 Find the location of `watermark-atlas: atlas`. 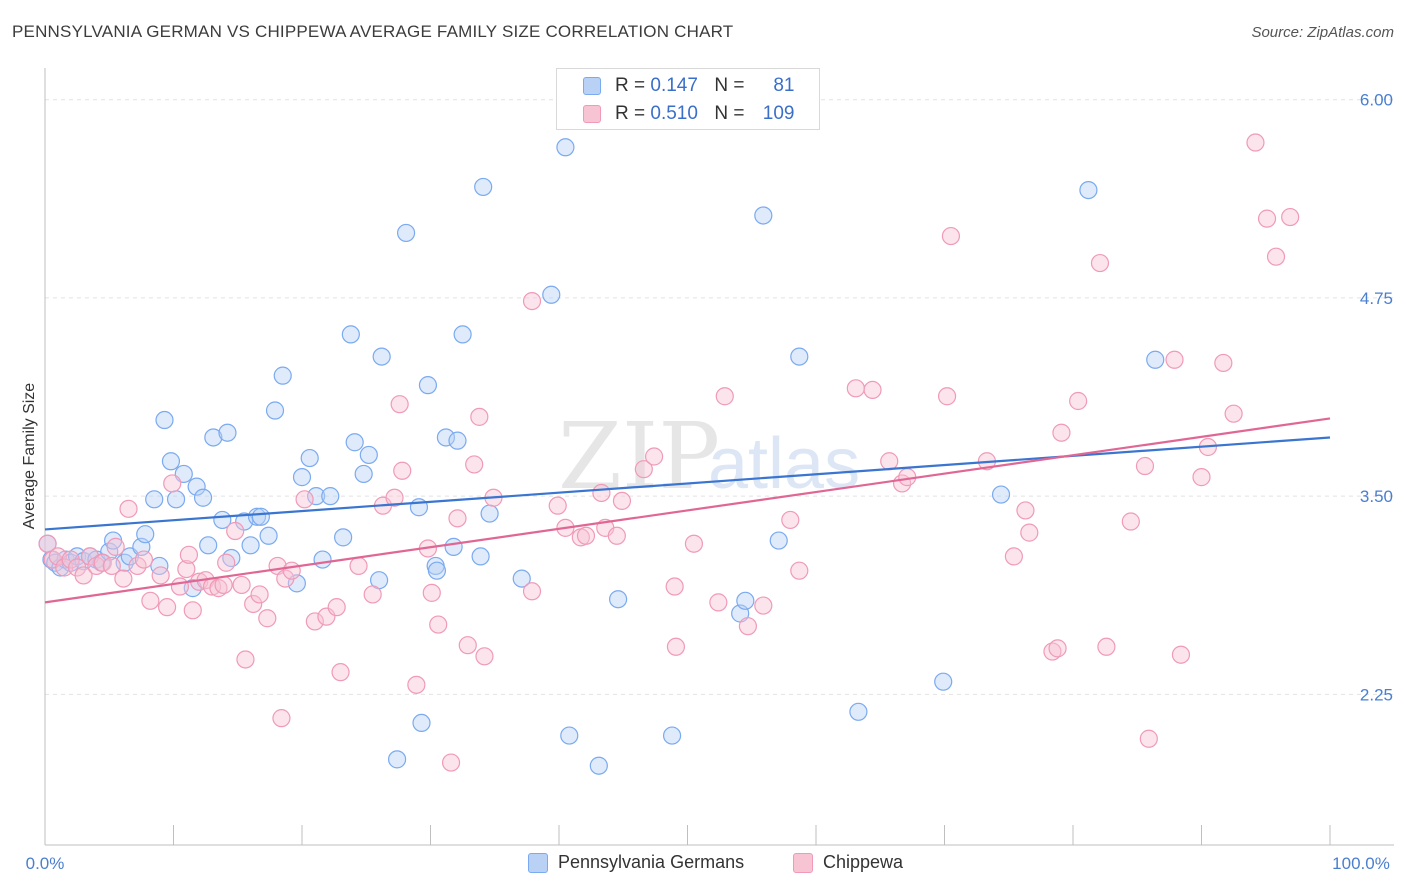

watermark-atlas: atlas is located at coordinates (784, 464).